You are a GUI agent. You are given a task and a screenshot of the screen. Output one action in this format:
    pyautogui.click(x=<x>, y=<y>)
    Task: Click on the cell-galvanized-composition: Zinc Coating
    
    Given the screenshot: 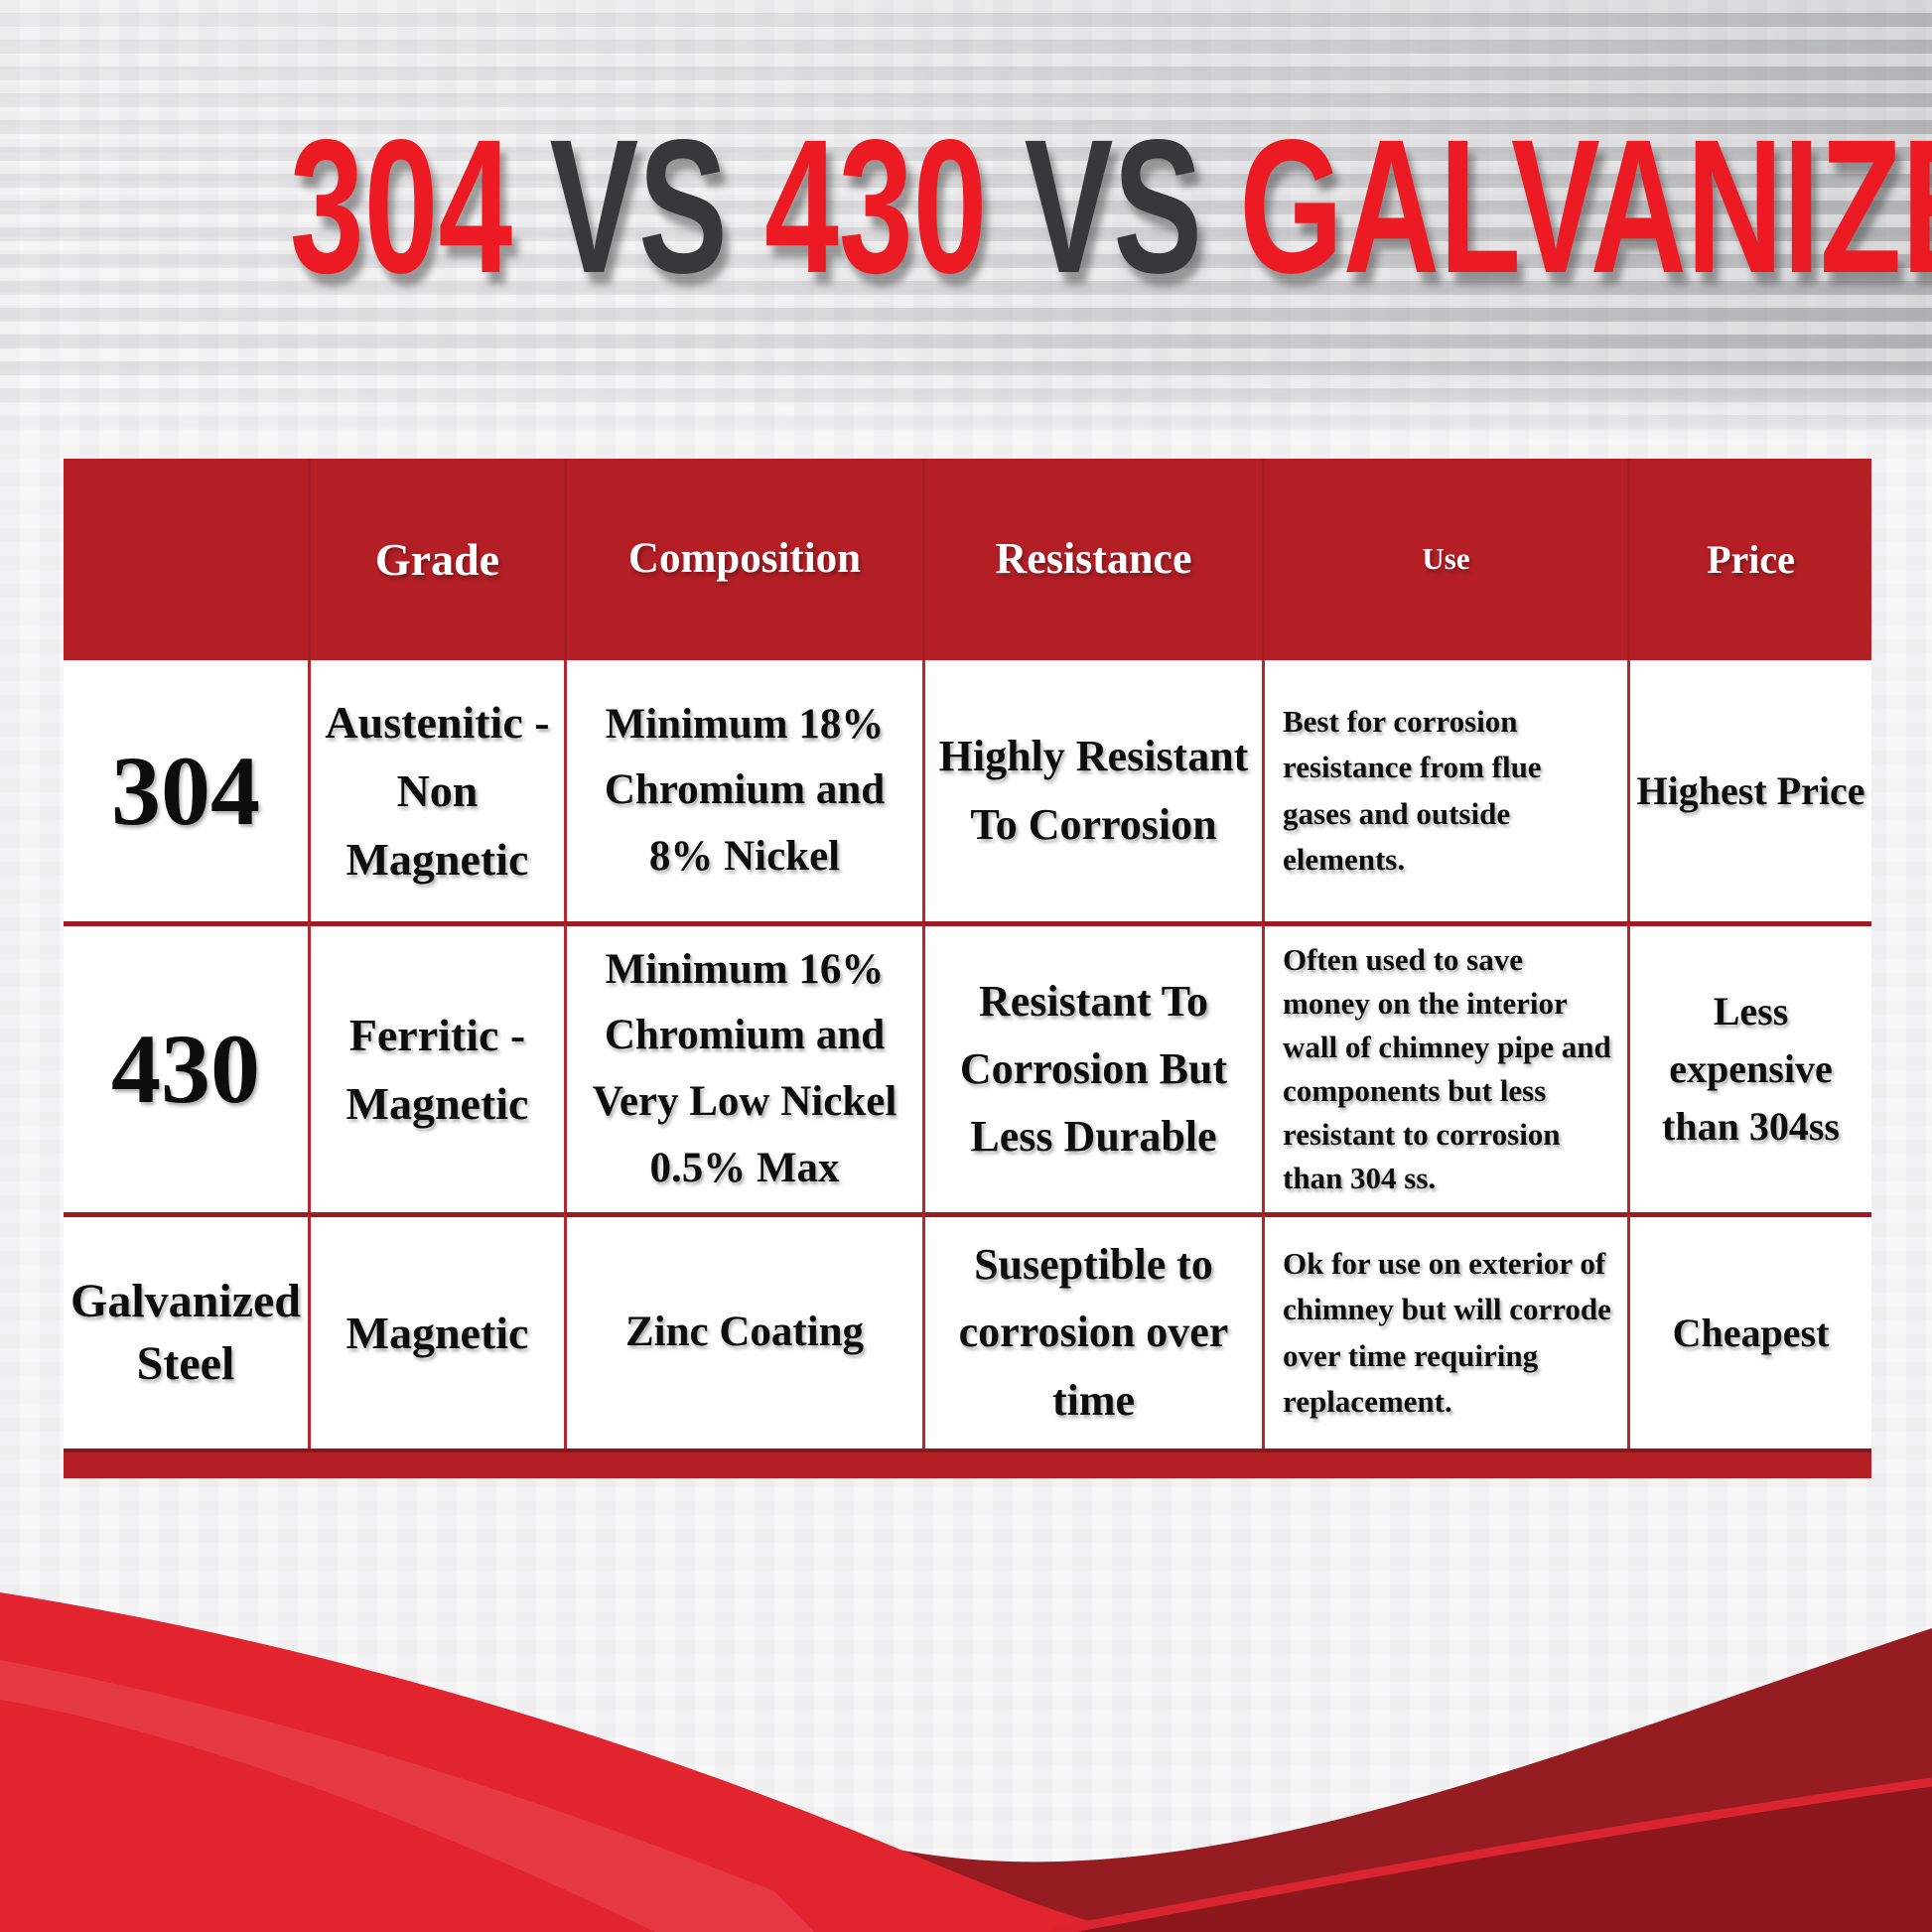 What is the action you would take?
    pyautogui.click(x=743, y=1331)
    